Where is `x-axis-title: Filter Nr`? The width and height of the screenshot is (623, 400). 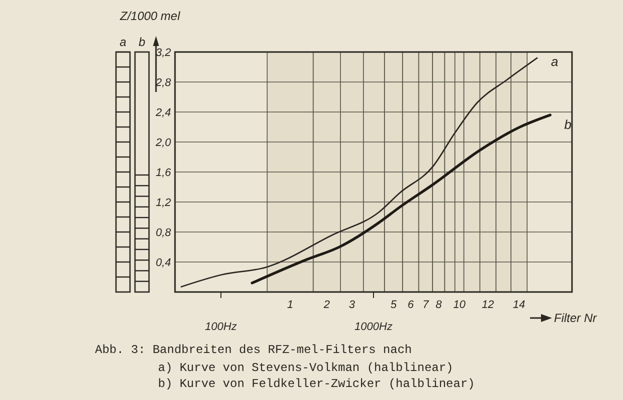 x-axis-title: Filter Nr is located at coordinates (576, 318).